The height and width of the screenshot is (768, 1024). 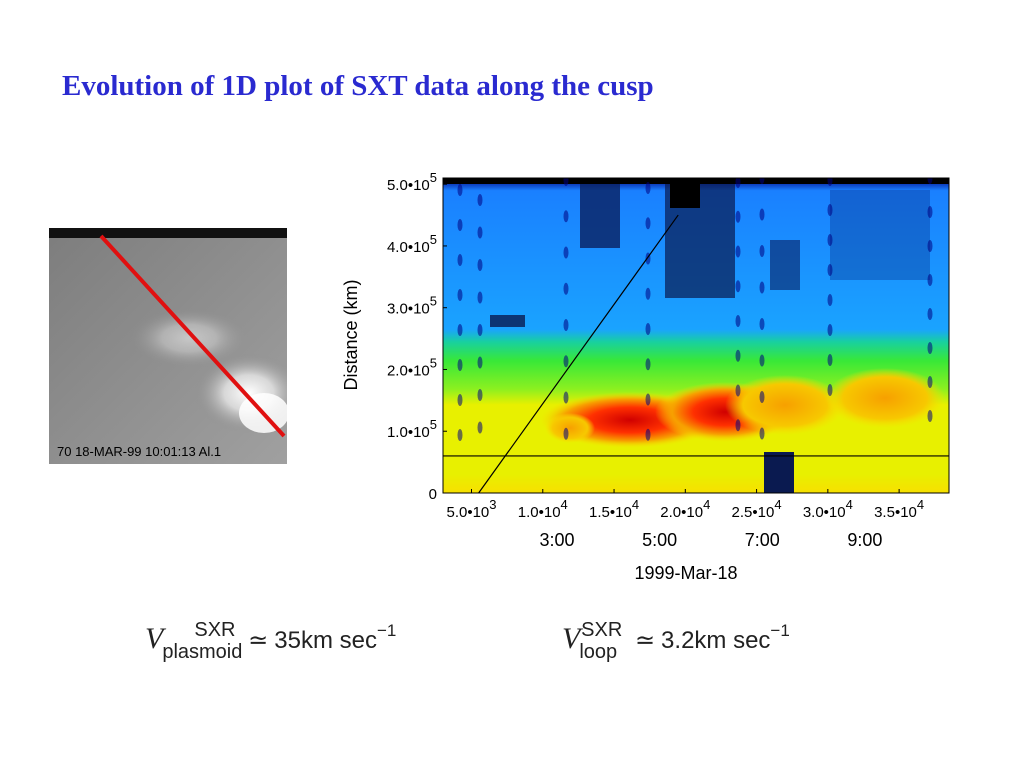 I want to click on y-tick-label: 4.0•105, so click(x=412, y=244).